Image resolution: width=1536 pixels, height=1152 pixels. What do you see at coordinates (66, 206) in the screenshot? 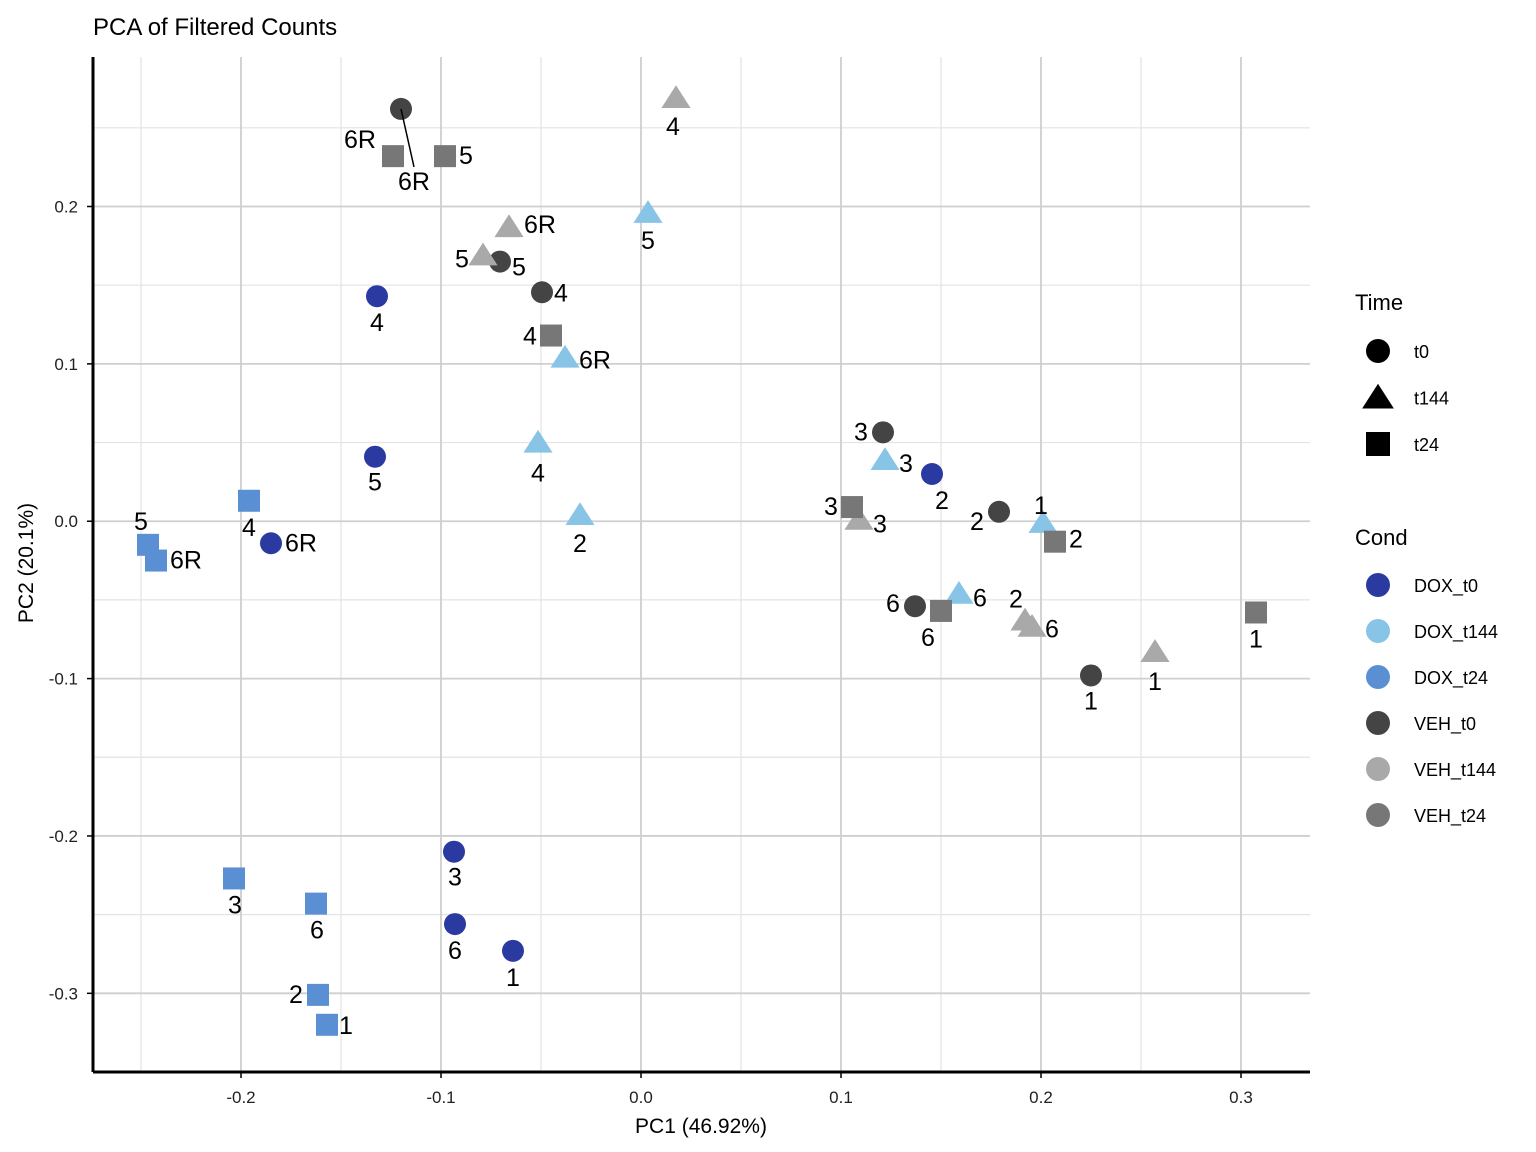
I see `y-tick-label: 0.2` at bounding box center [66, 206].